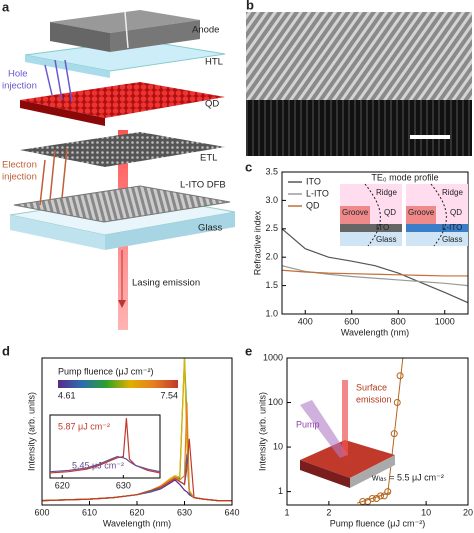 This screenshot has height=533, width=474. I want to click on y-tick-label: 3.5, so click(271, 171).